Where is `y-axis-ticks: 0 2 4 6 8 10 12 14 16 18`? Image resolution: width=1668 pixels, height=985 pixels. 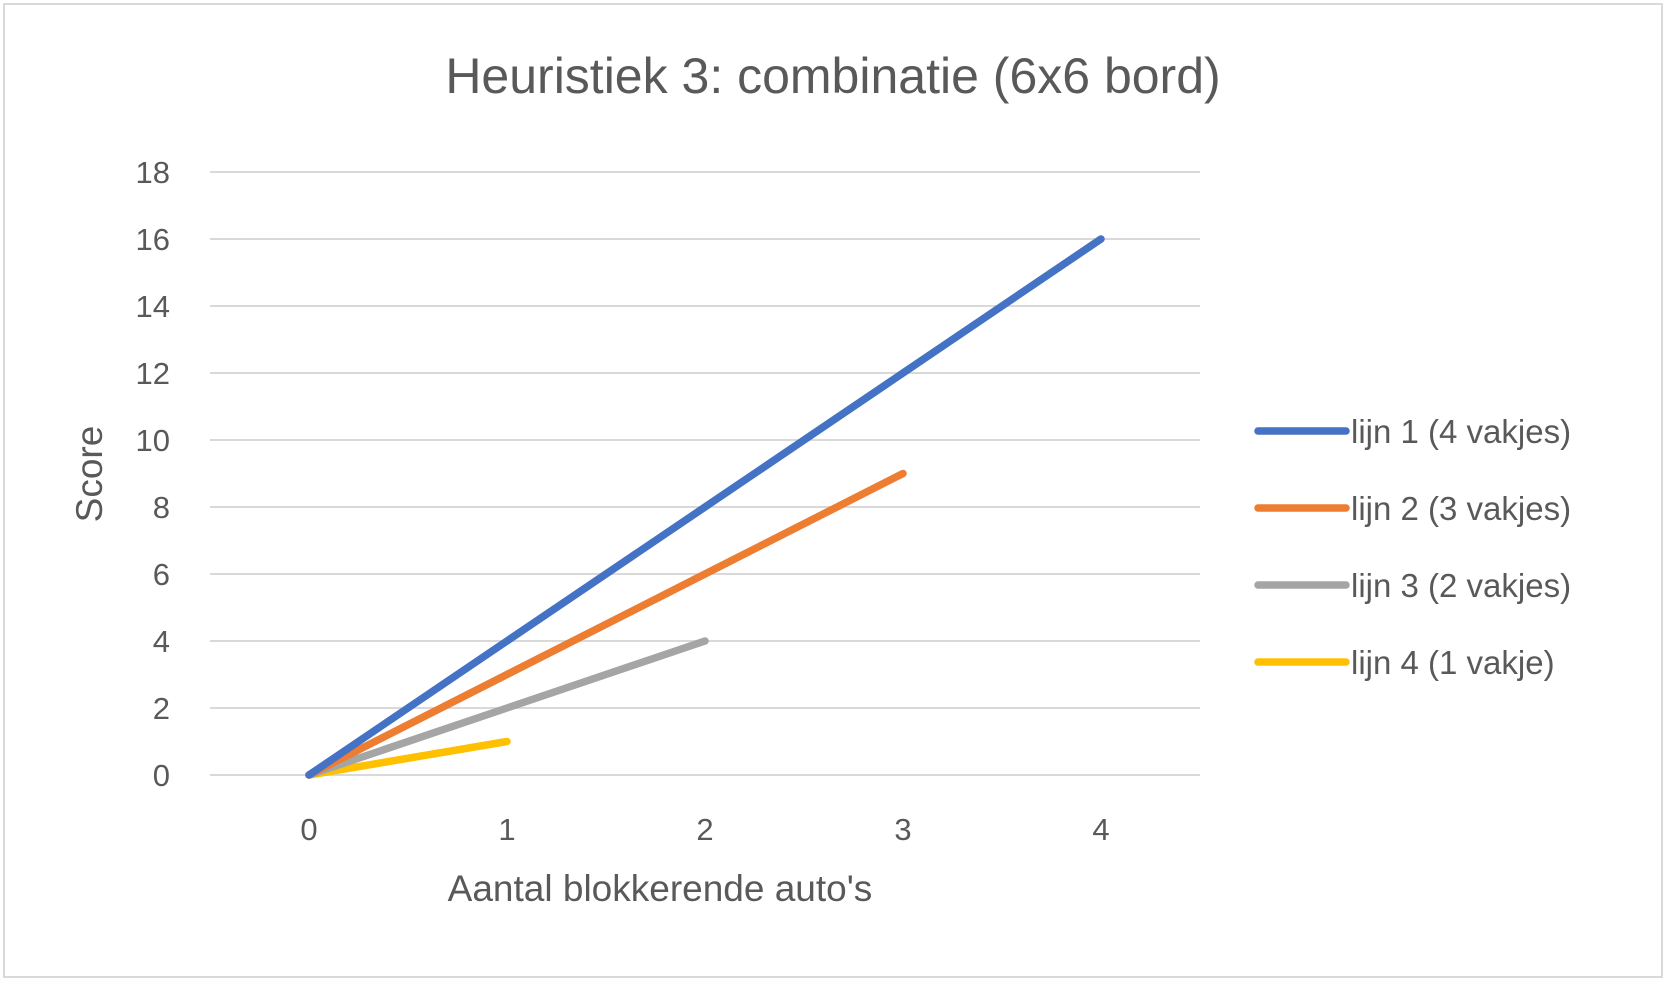
y-axis-ticks: 0 2 4 6 8 10 12 14 16 18 is located at coordinates (153, 474).